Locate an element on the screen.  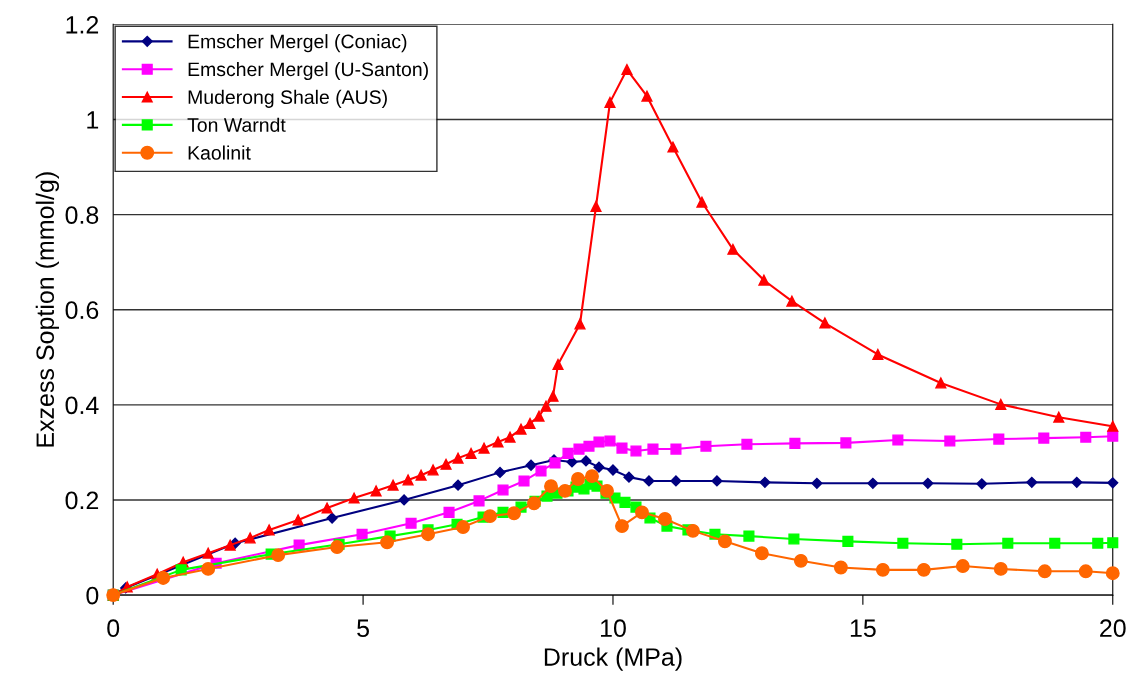
legend-label: Emscher Mergel (U-Santon) is located at coordinates (308, 71).